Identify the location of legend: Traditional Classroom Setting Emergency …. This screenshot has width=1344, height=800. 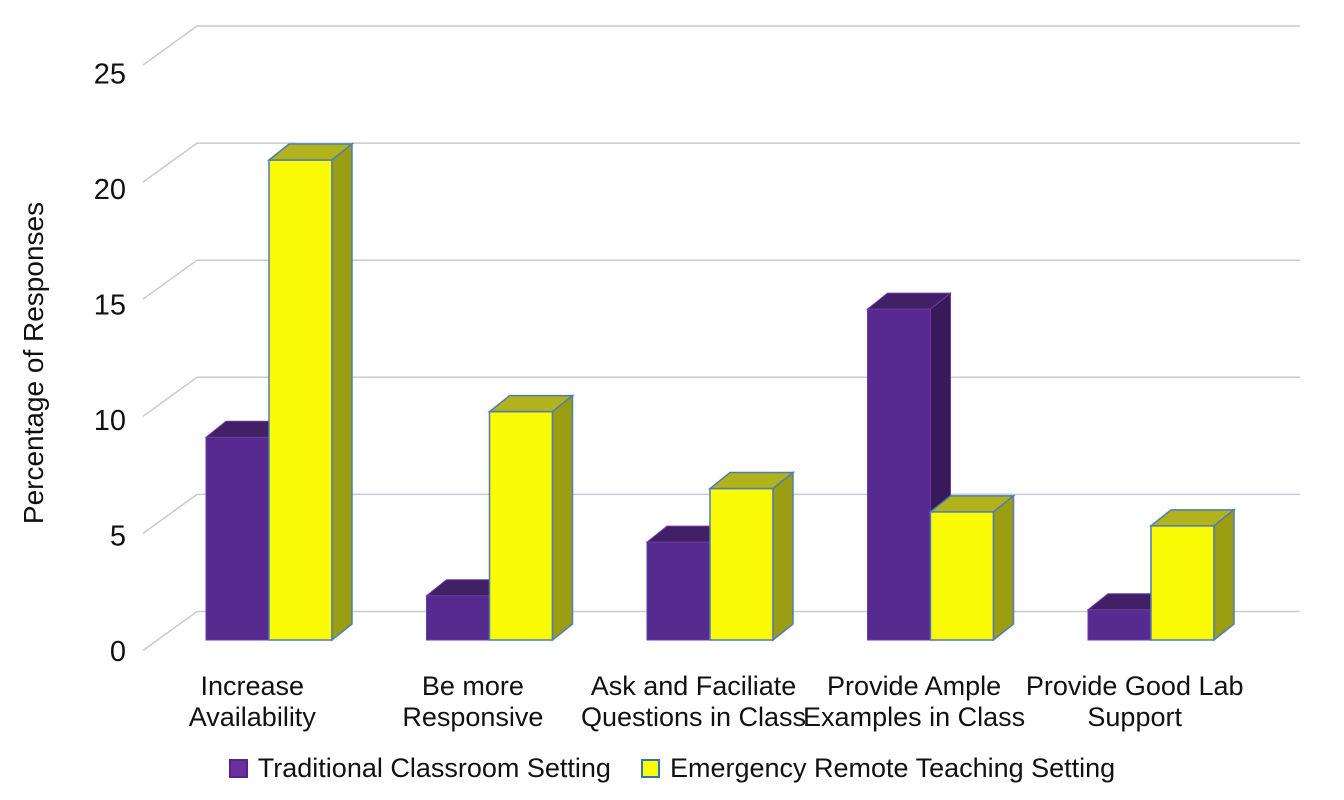
(672, 768).